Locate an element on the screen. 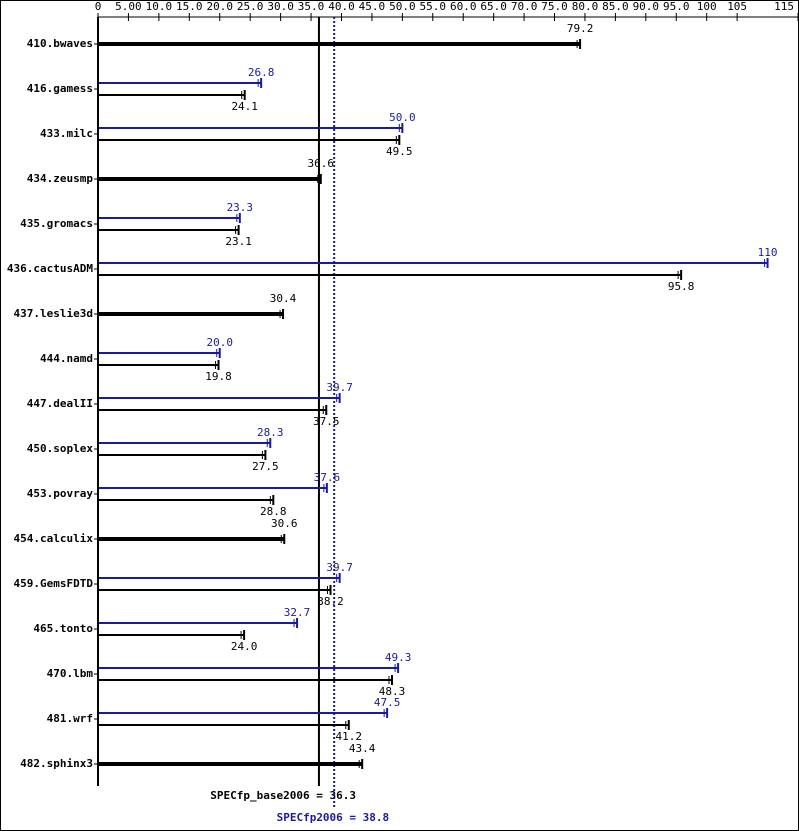  value-label: 37.5 is located at coordinates (326, 421).